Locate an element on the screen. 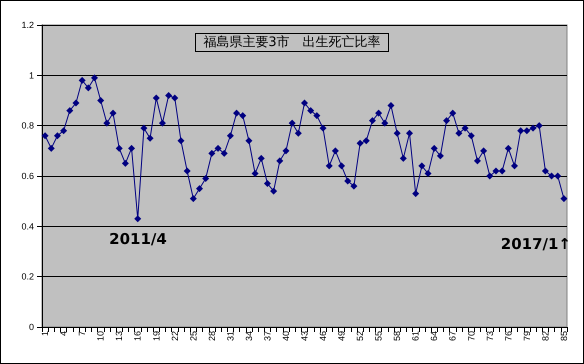 This screenshot has height=364, width=584. y-tick-label: 0 is located at coordinates (31, 327).